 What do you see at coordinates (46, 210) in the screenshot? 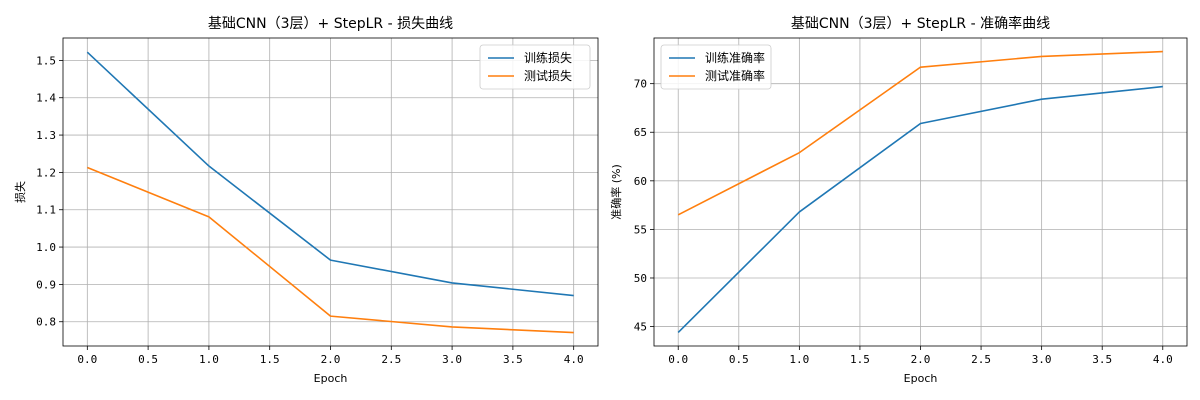
I see `y-tick-label: 1.1` at bounding box center [46, 210].